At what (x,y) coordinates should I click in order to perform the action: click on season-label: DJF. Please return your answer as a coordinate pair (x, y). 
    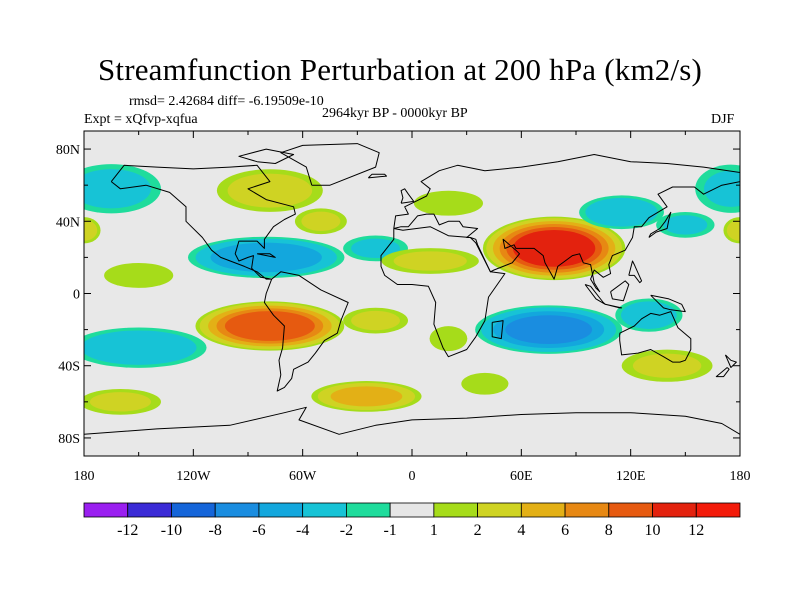
    Looking at the image, I should click on (723, 119).